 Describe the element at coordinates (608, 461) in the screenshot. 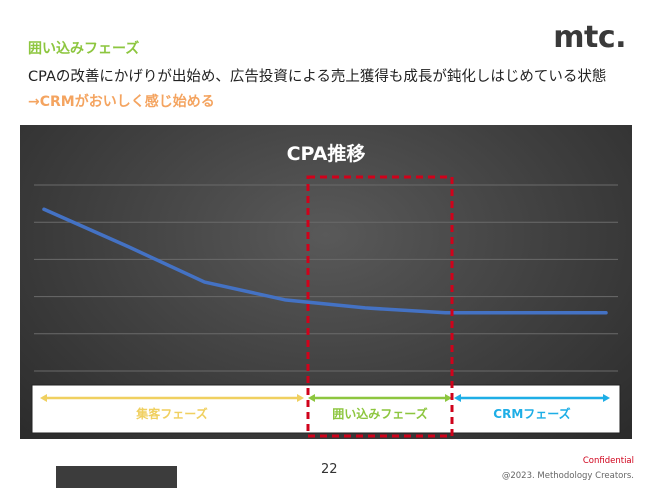

I see `confidential-label: Confidential` at that location.